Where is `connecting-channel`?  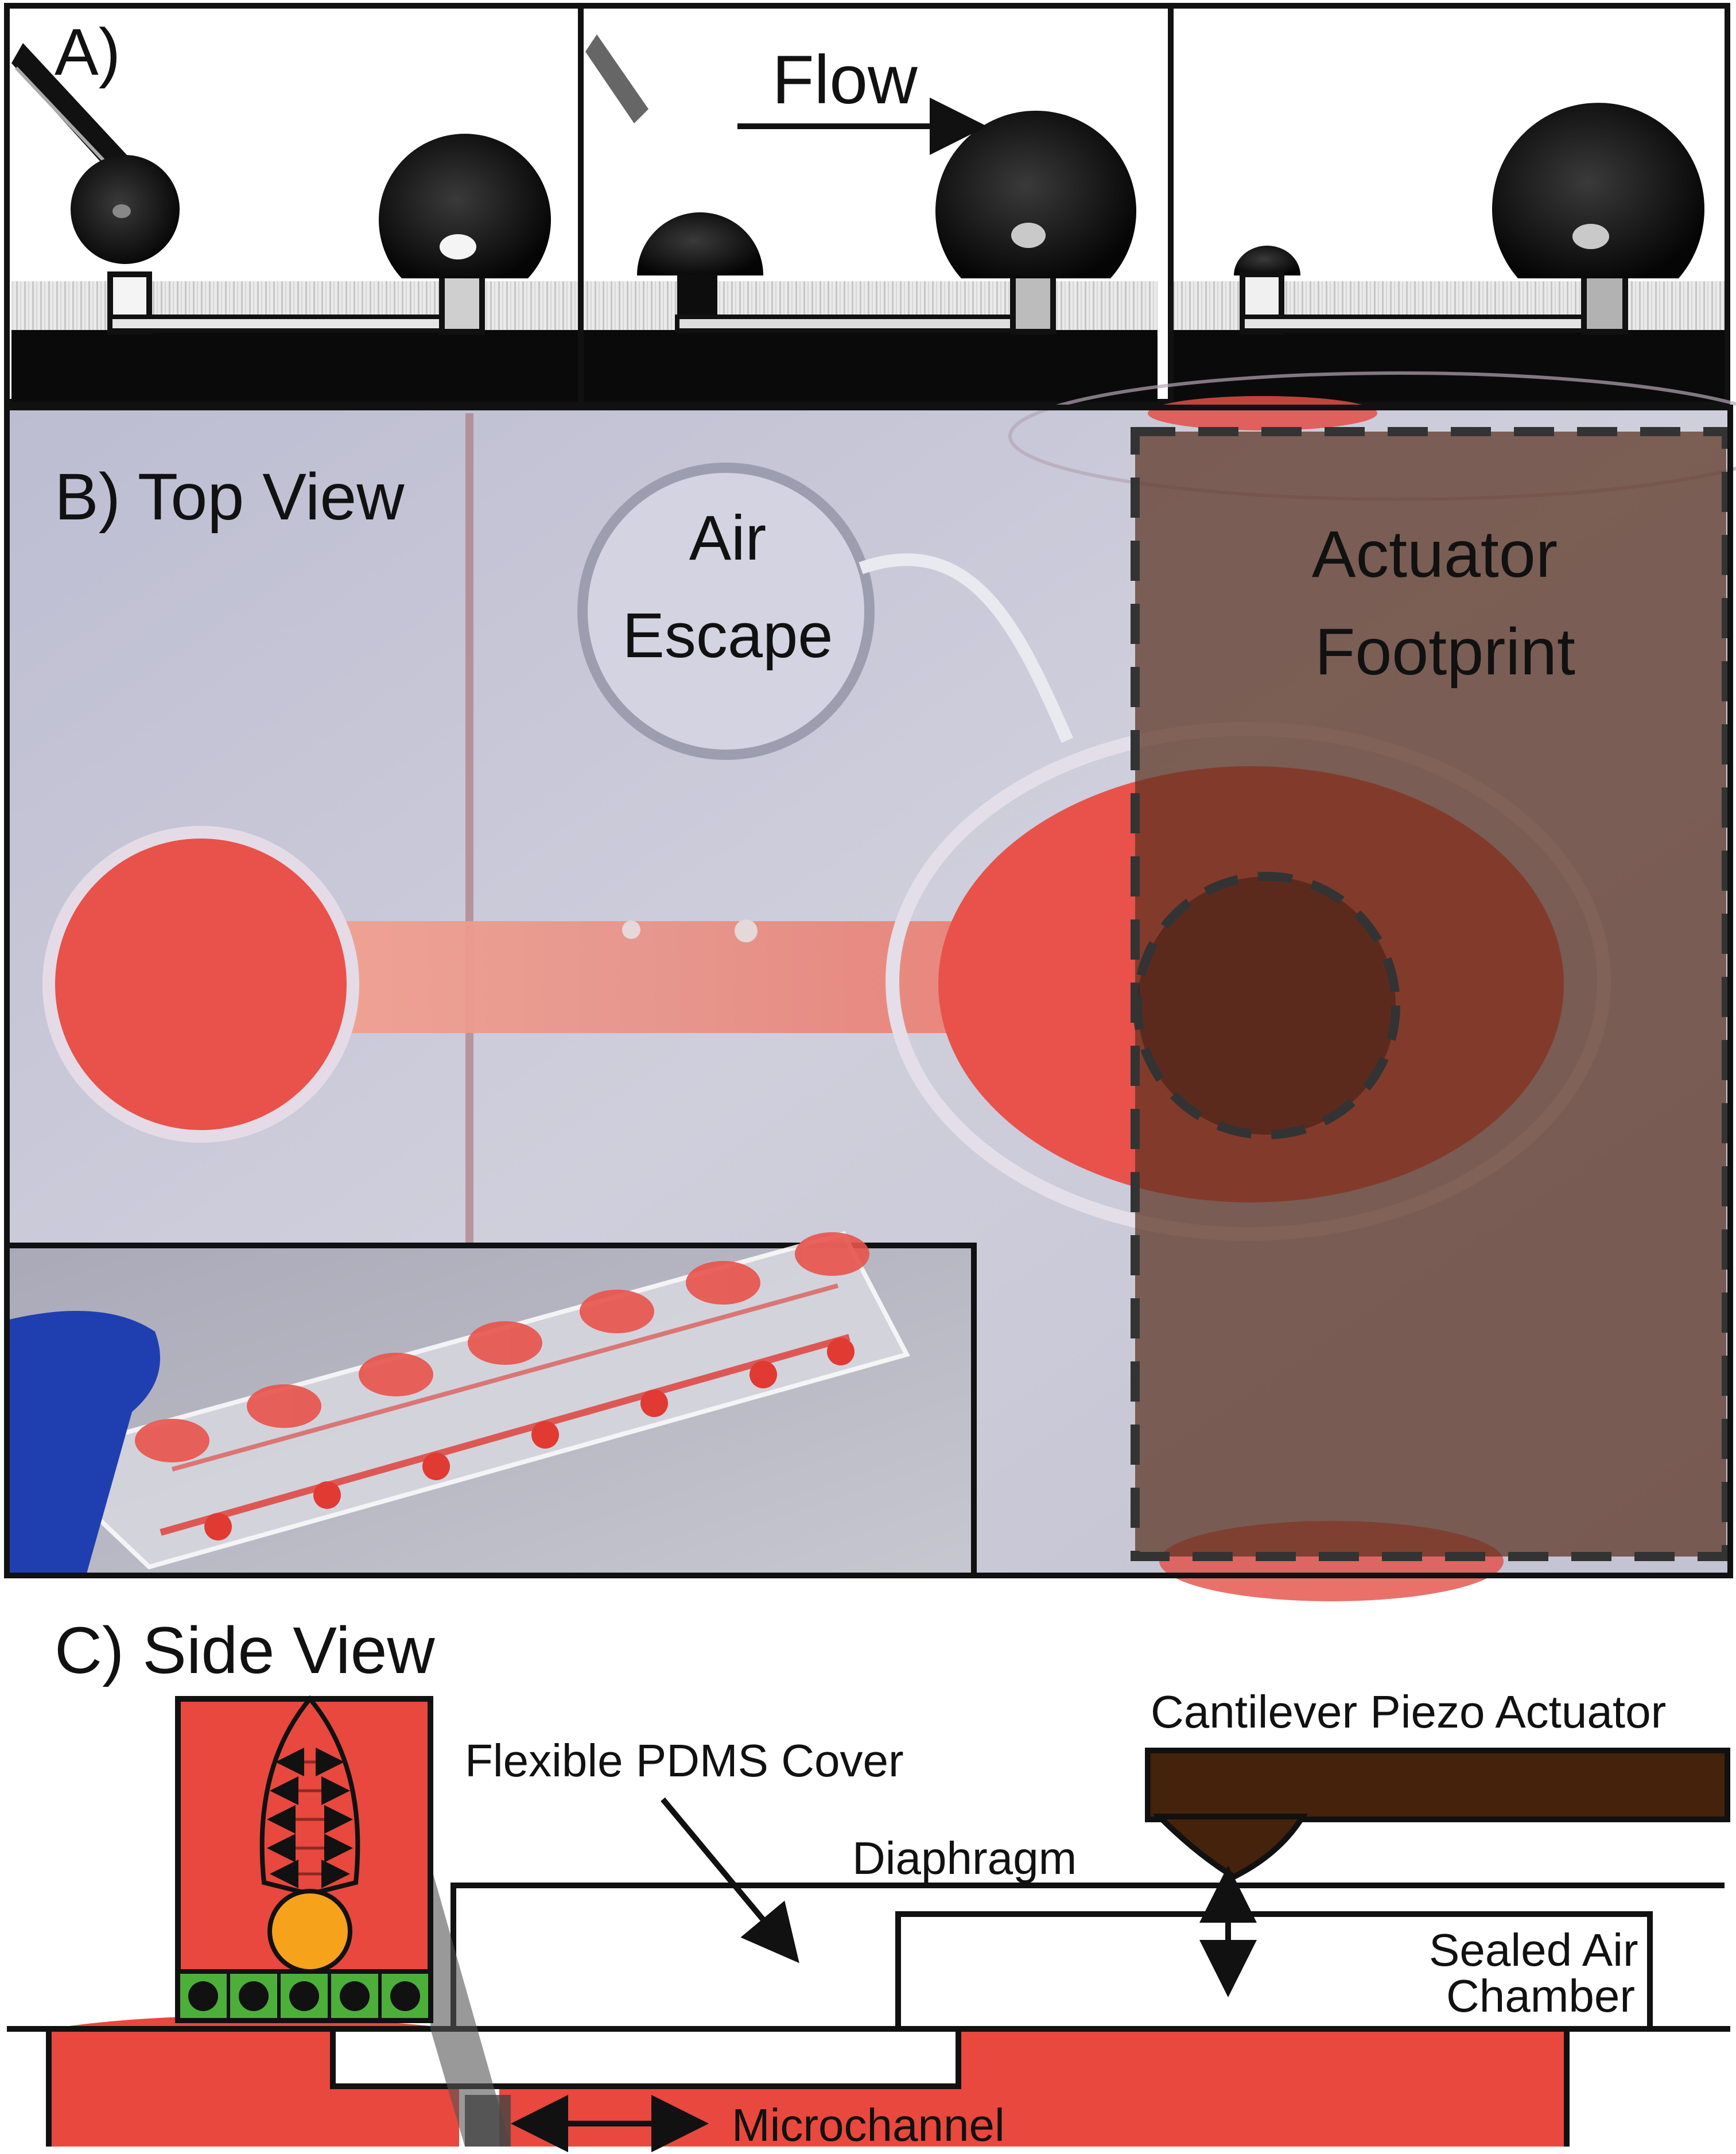
connecting-channel is located at coordinates (652, 977).